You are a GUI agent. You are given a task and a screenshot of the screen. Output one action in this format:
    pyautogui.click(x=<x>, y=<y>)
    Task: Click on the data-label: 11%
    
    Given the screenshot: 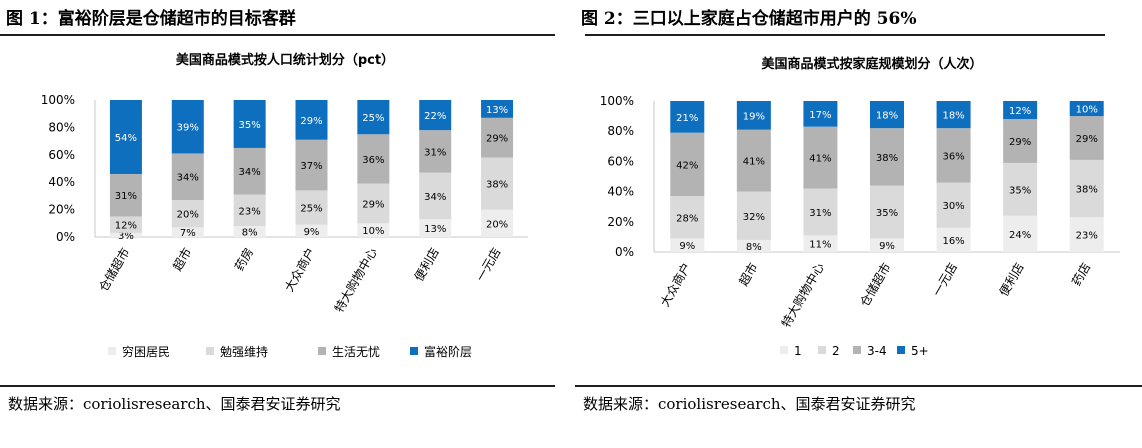 What is the action you would take?
    pyautogui.click(x=820, y=245)
    